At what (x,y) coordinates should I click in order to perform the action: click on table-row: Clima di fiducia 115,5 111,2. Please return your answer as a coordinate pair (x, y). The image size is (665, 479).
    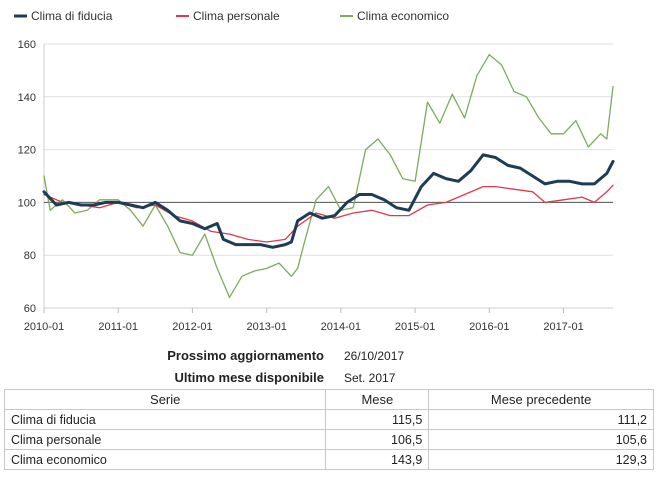
    Looking at the image, I should click on (328, 419).